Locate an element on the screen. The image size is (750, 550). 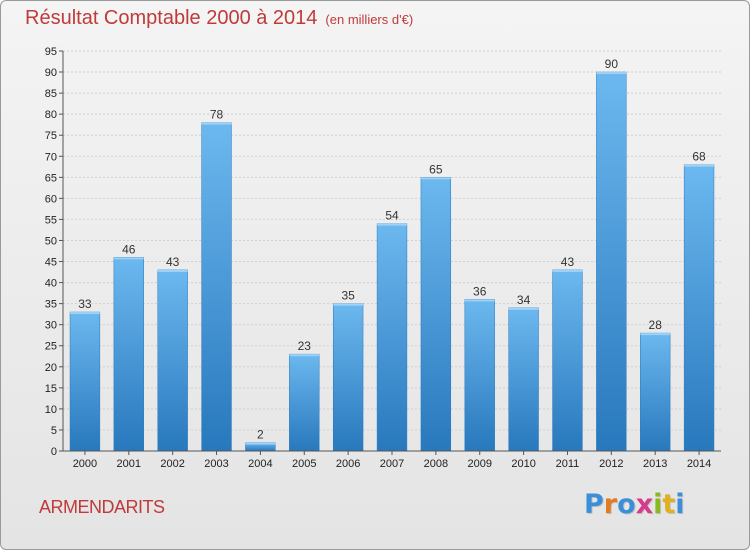
x-tick-label: 2007 is located at coordinates (392, 464).